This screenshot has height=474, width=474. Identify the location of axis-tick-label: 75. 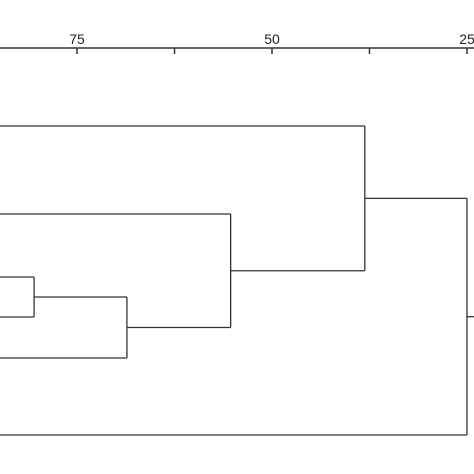
(77, 39).